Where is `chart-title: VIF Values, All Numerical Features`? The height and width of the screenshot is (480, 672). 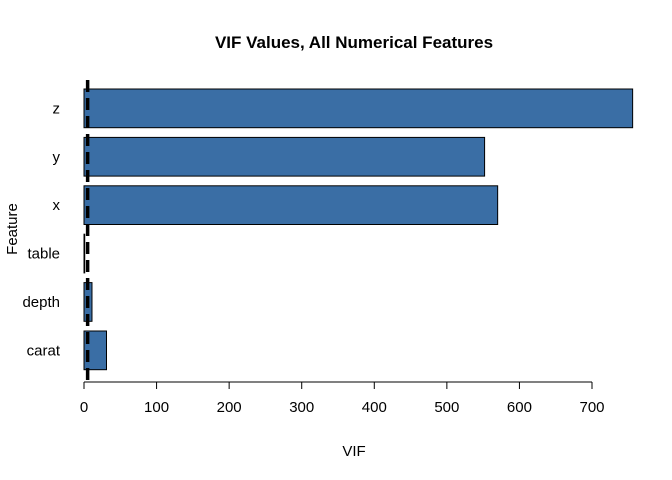 chart-title: VIF Values, All Numerical Features is located at coordinates (354, 42).